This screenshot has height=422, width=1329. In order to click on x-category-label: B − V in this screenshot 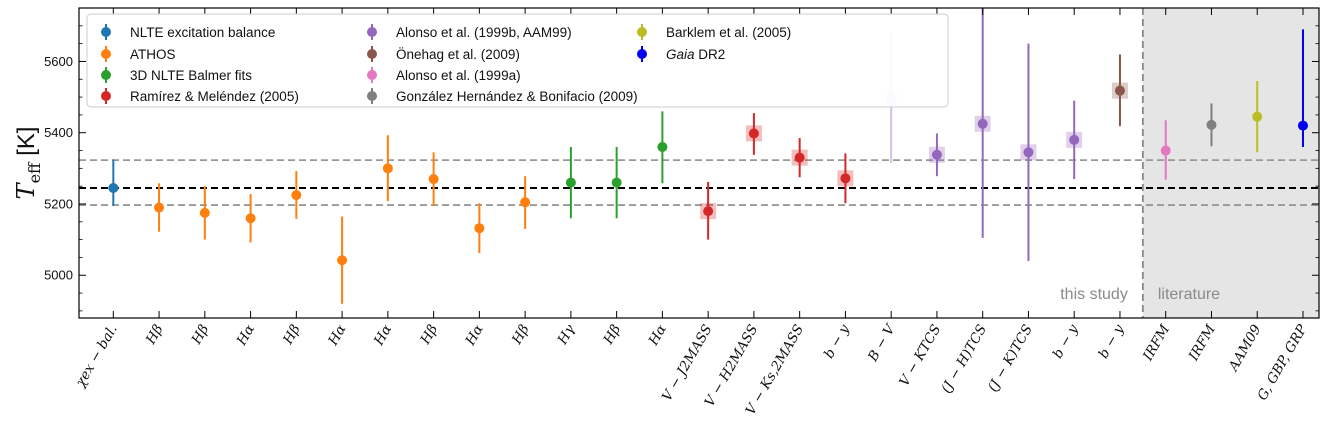, I will do `click(881, 343)`.